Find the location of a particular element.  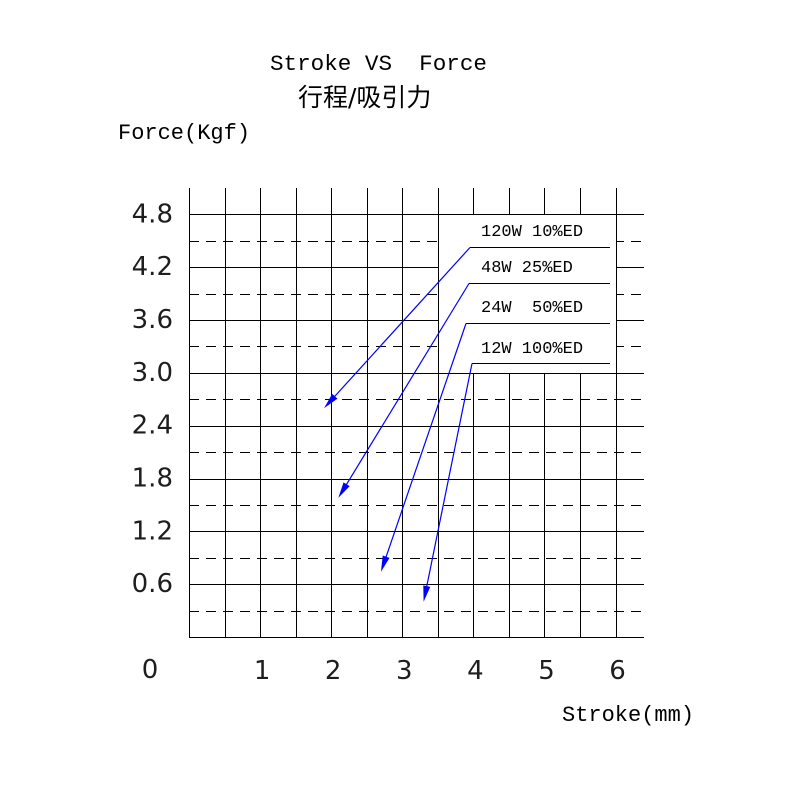

x-tick-label: 4 is located at coordinates (475, 671).